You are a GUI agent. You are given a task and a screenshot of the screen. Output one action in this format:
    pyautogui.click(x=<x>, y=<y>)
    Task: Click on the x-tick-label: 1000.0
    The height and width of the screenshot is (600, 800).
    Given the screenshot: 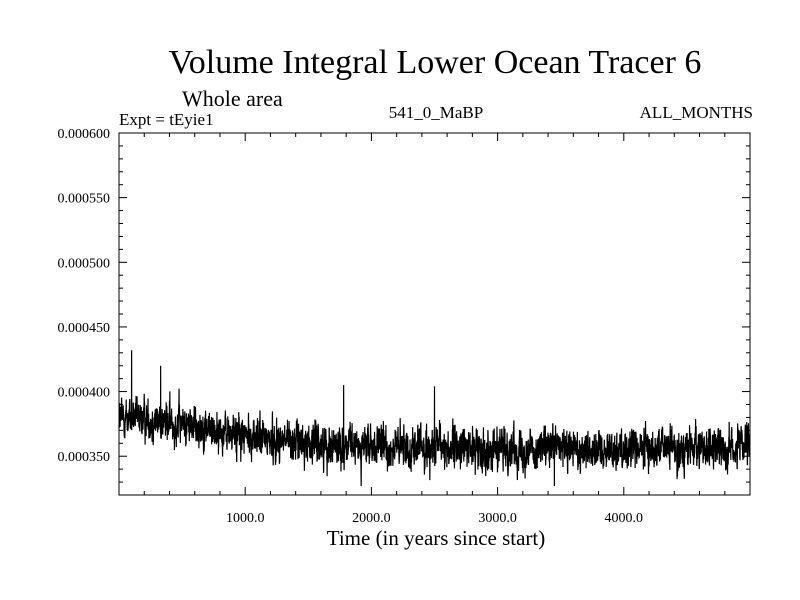 What is the action you would take?
    pyautogui.click(x=245, y=518)
    